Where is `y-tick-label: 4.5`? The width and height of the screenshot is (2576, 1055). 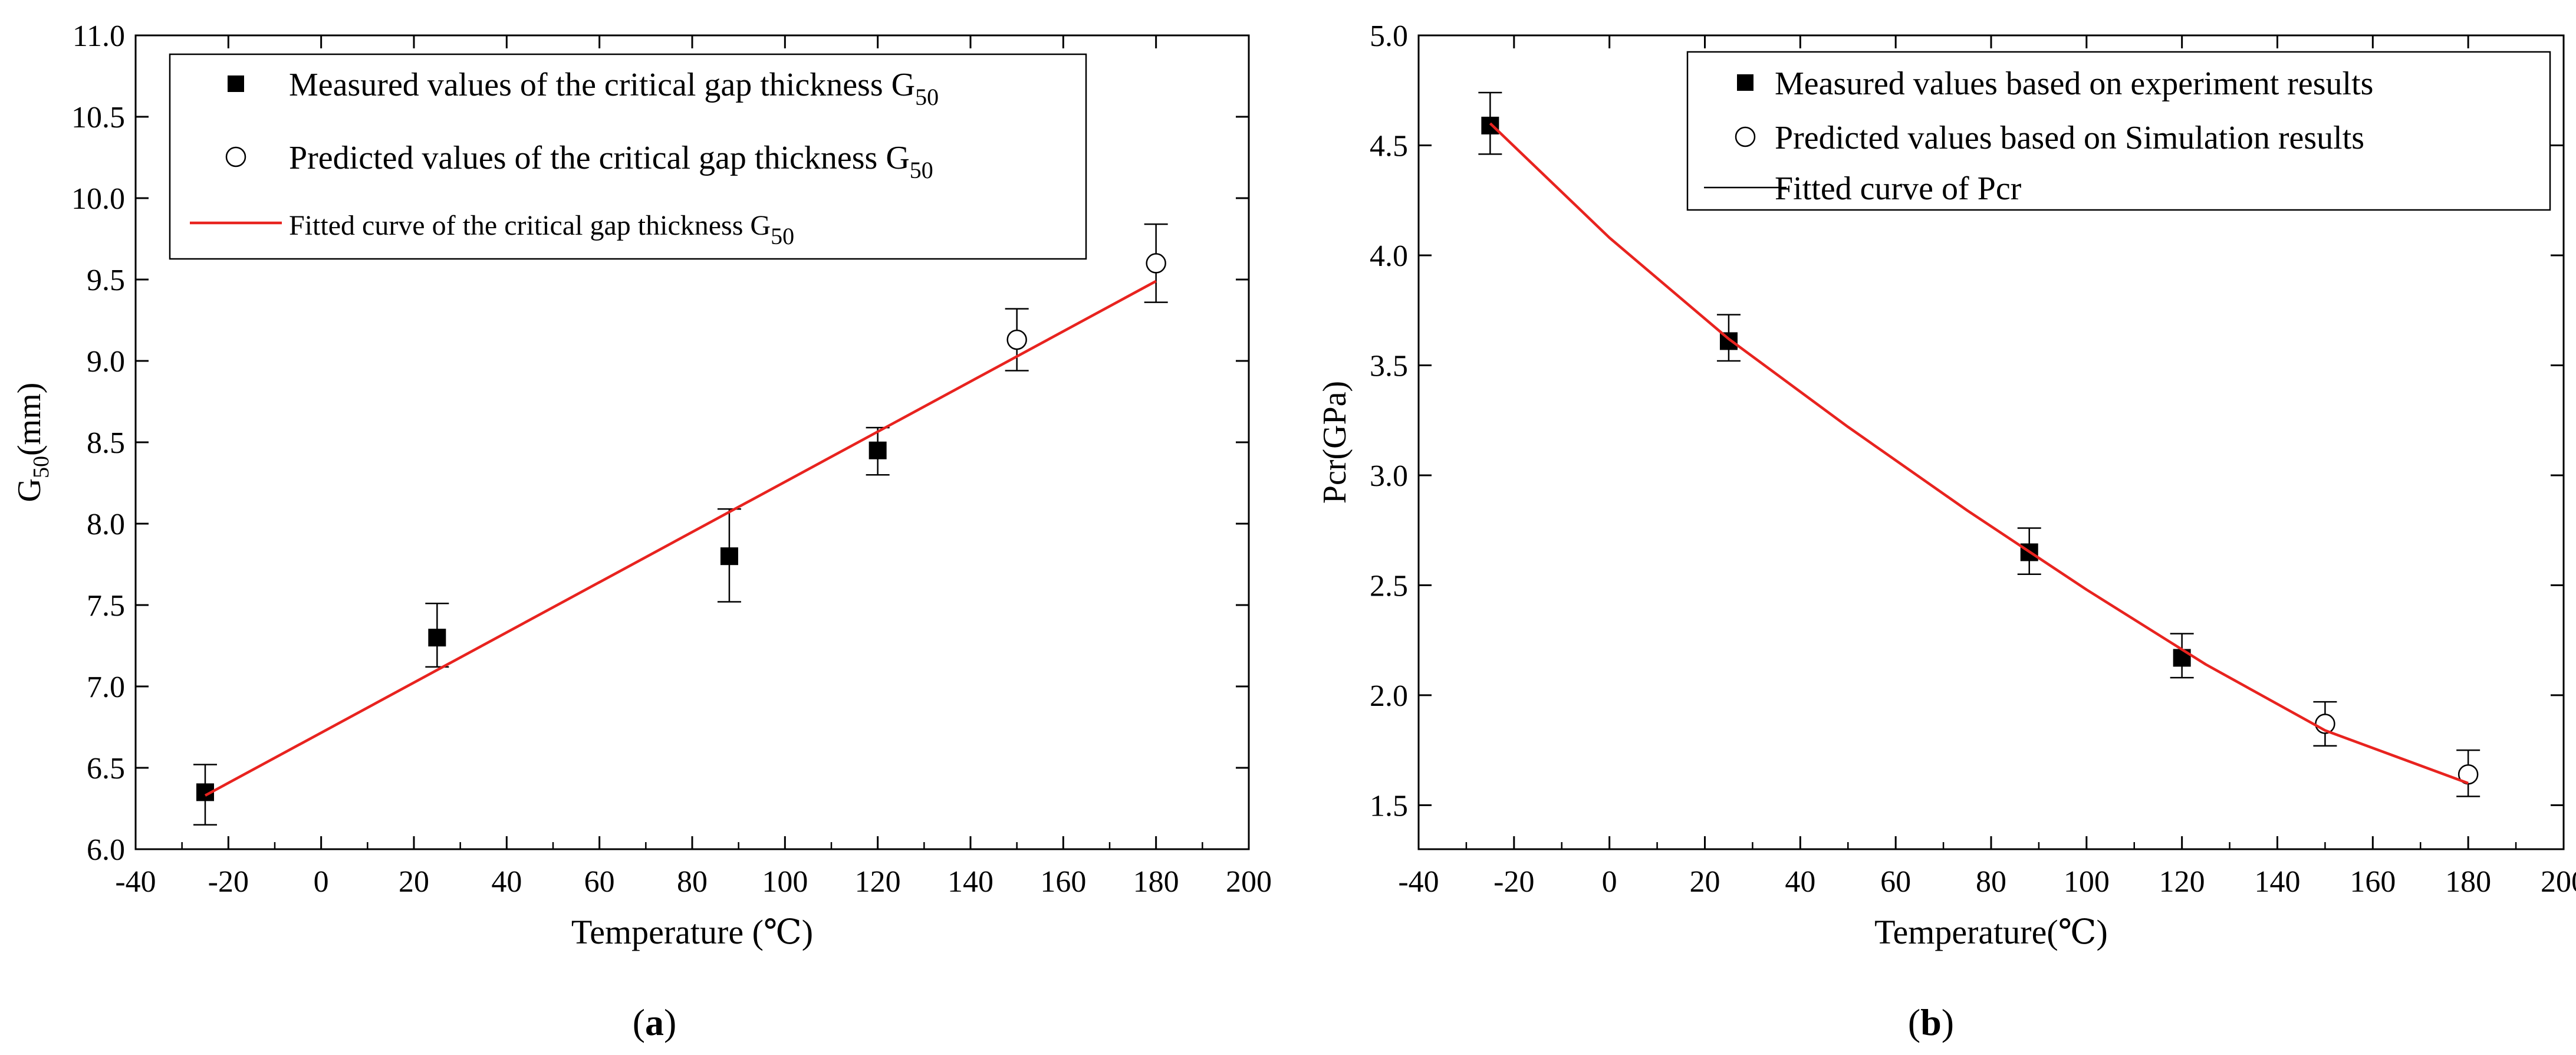
y-tick-label: 4.5 is located at coordinates (1389, 146).